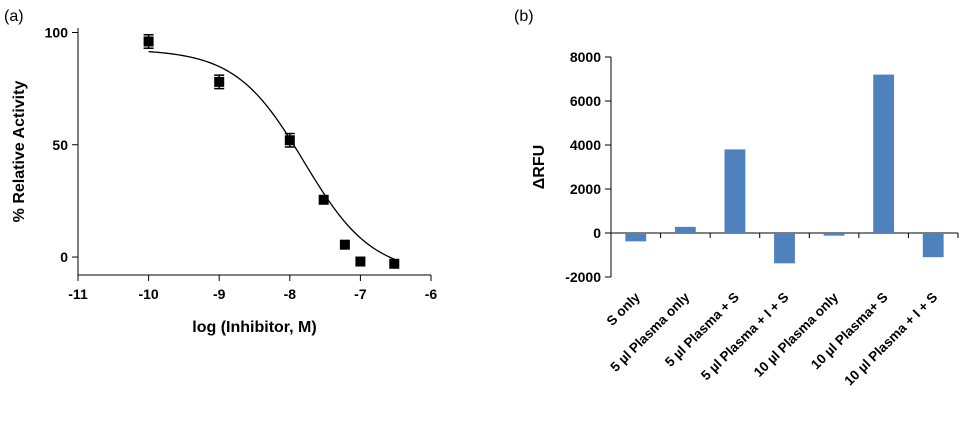 This screenshot has width=968, height=422. I want to click on panel-a-y-axis-title: % Relative Activity, so click(19, 152).